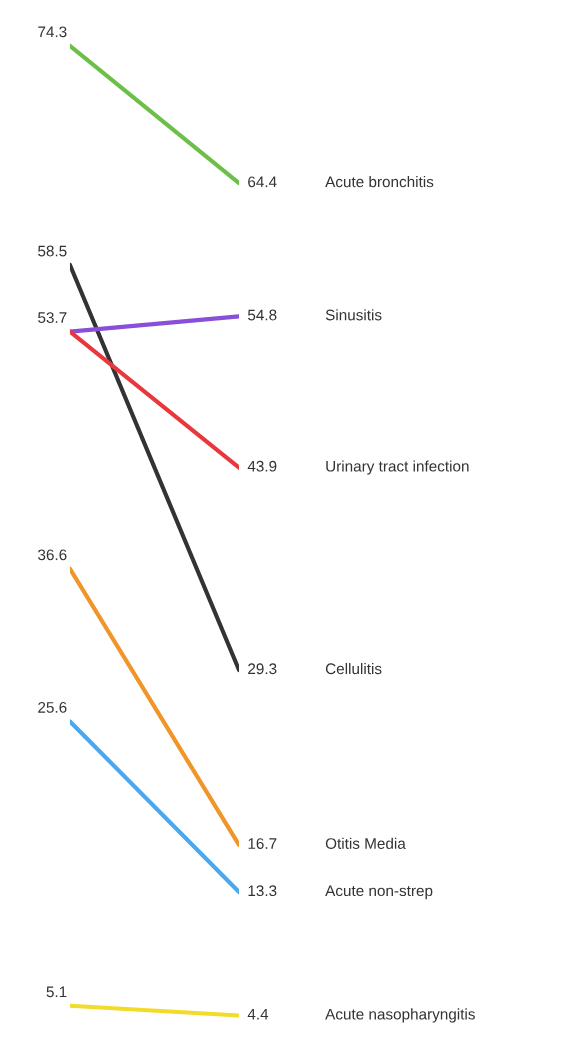 This screenshot has width=583, height=1056. I want to click on data-label: 13.3, so click(262, 891).